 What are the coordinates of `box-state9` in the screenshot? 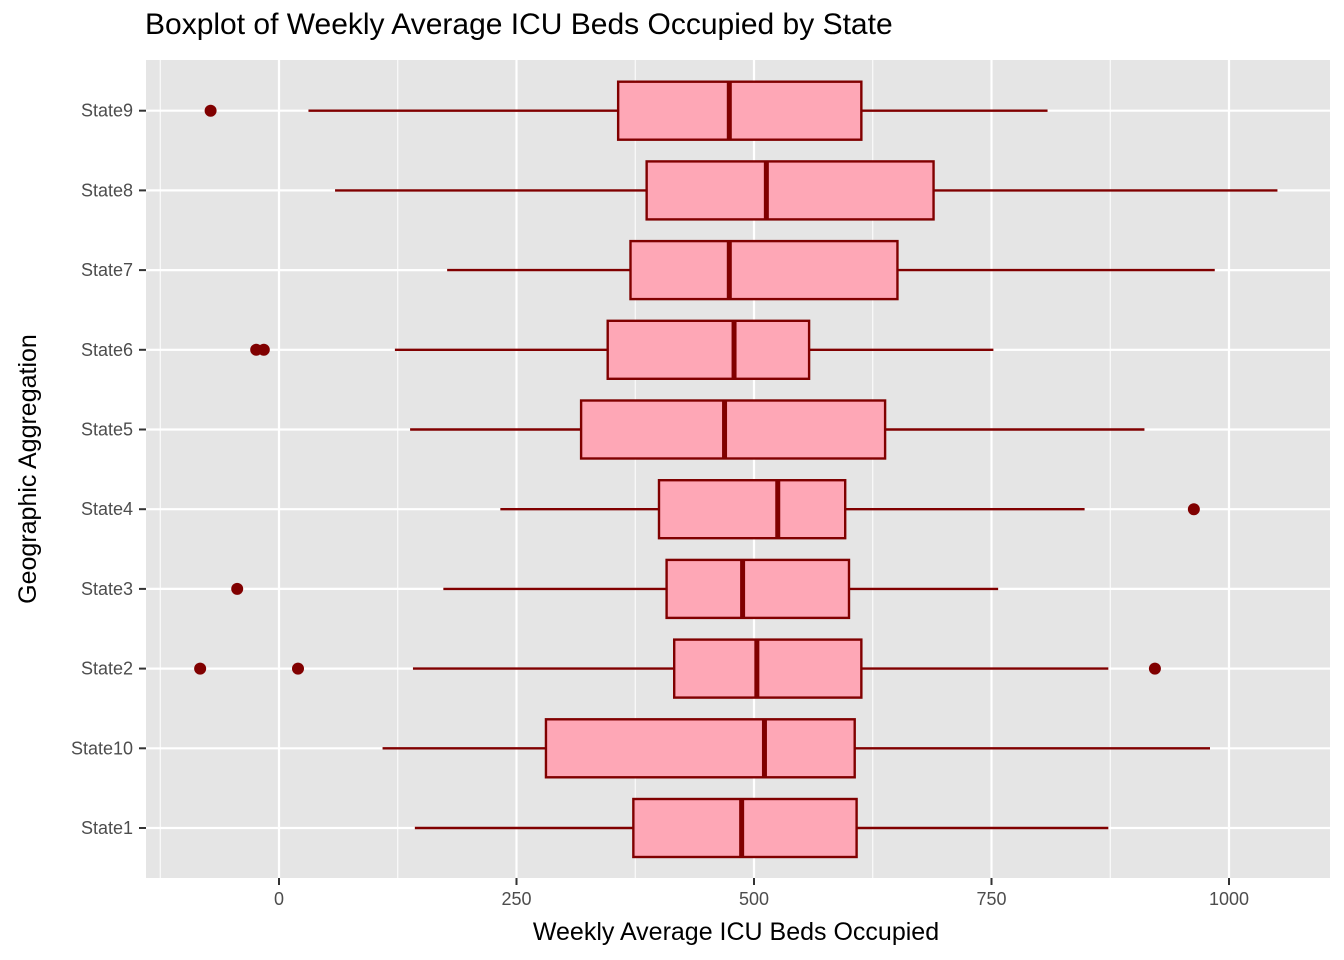 It's located at (626, 110).